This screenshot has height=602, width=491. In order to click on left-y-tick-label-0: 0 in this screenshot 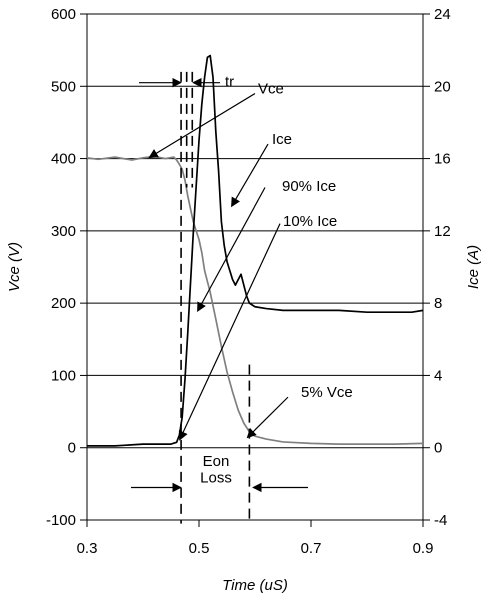, I will do `click(72, 448)`.